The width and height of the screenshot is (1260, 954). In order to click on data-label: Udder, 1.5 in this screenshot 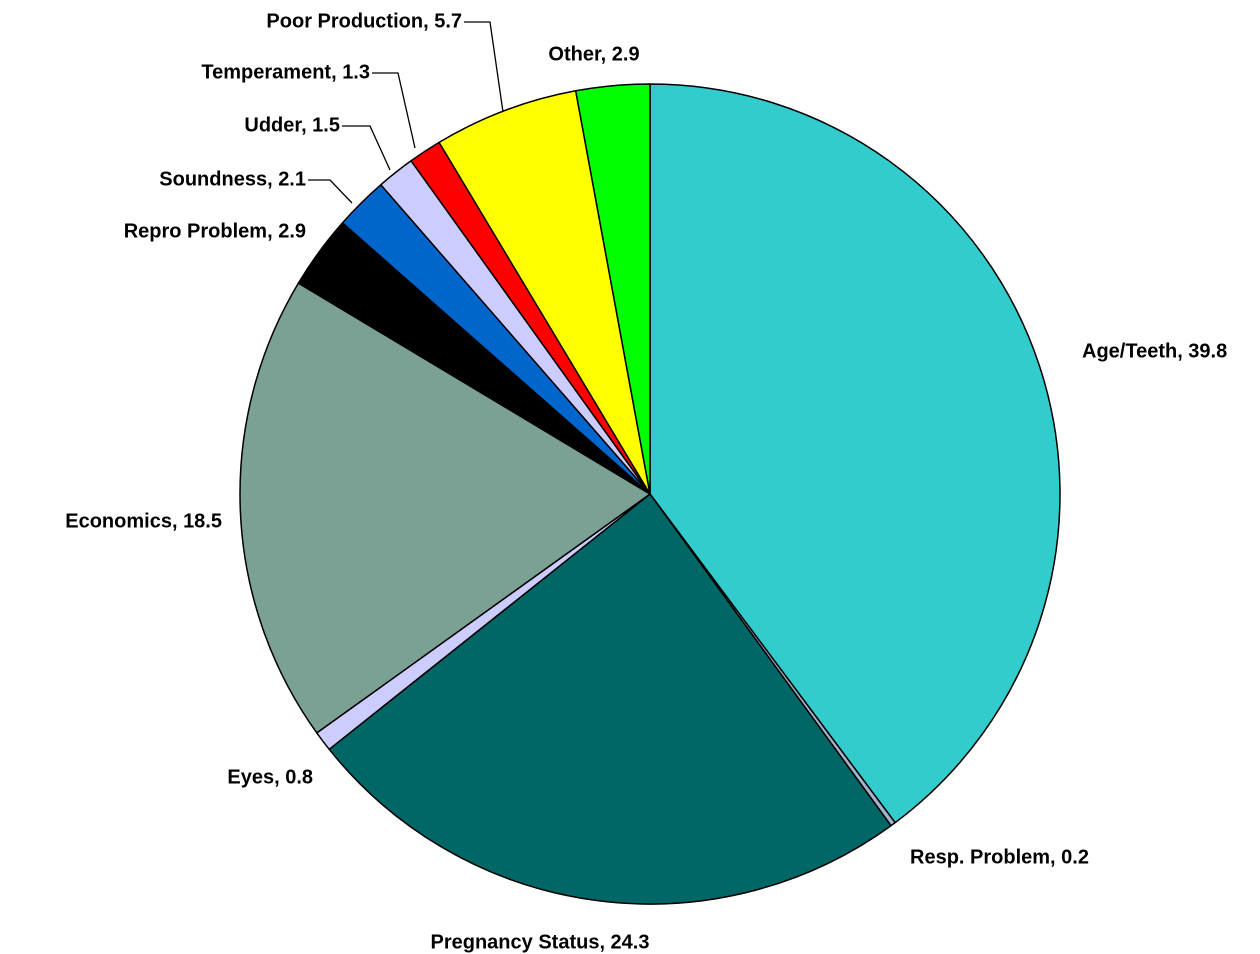, I will do `click(292, 125)`.